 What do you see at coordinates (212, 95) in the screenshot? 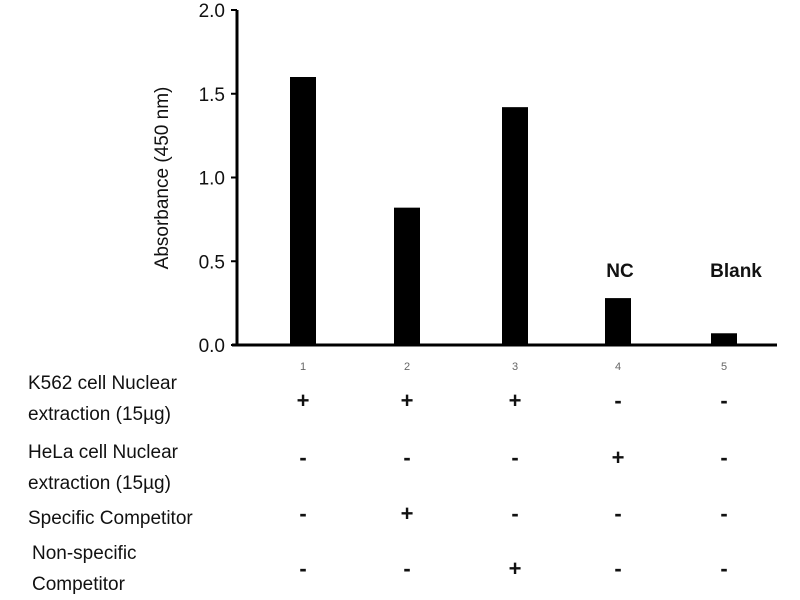
I see `y-tick-label: 1.5` at bounding box center [212, 95].